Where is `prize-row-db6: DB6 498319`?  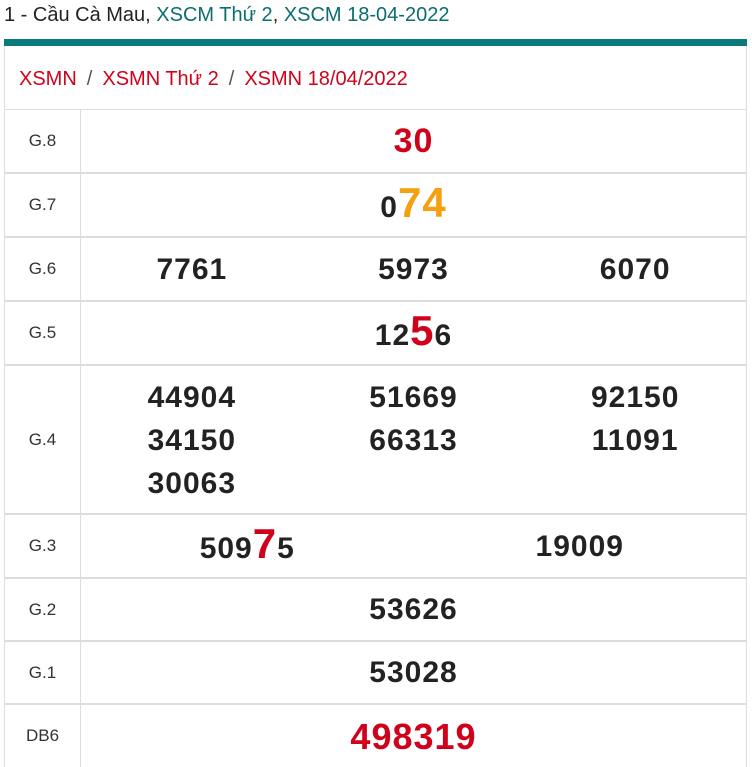
prize-row-db6: DB6 498319 is located at coordinates (375, 736).